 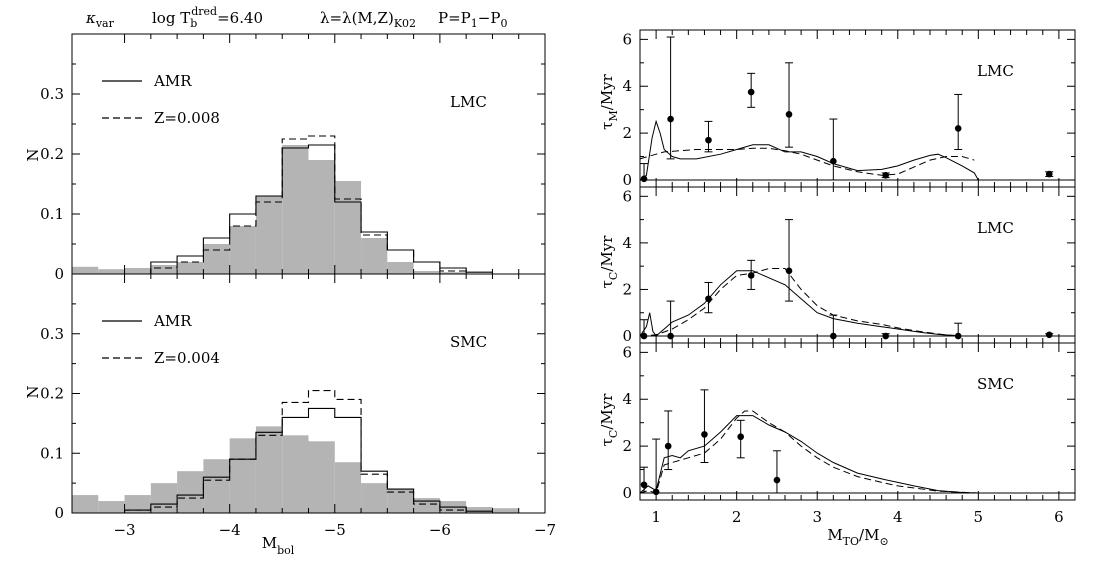 What do you see at coordinates (468, 102) in the screenshot?
I see `hist_lmc-region-label: LMC` at bounding box center [468, 102].